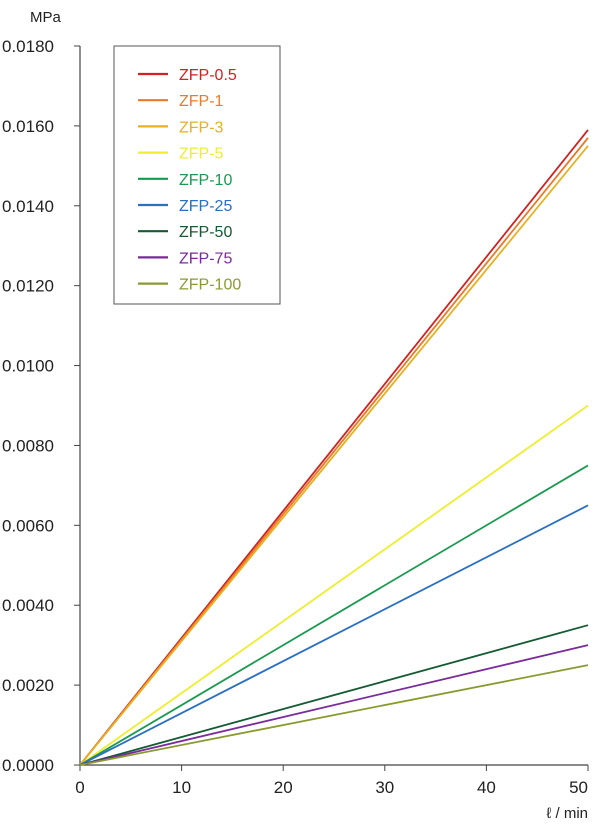  Describe the element at coordinates (486, 787) in the screenshot. I see `x-tick-label: 40` at that location.